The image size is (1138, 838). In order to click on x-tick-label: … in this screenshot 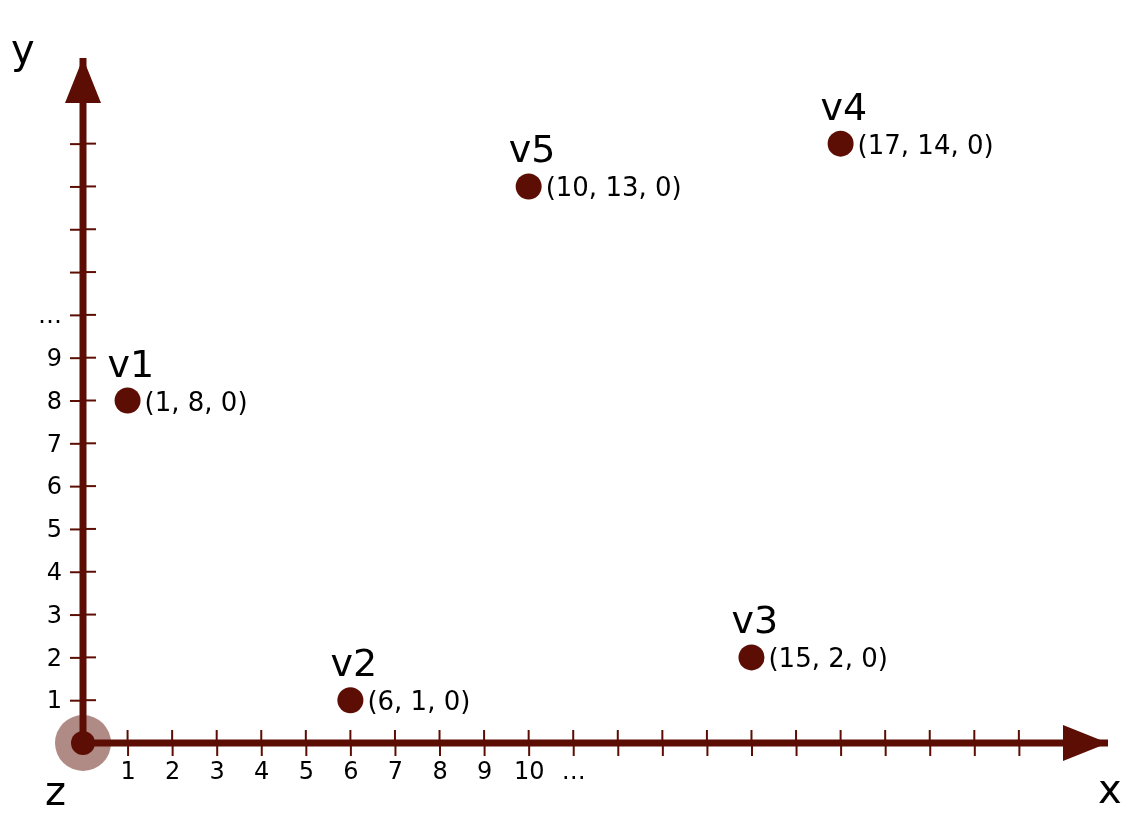, I will do `click(573, 771)`.